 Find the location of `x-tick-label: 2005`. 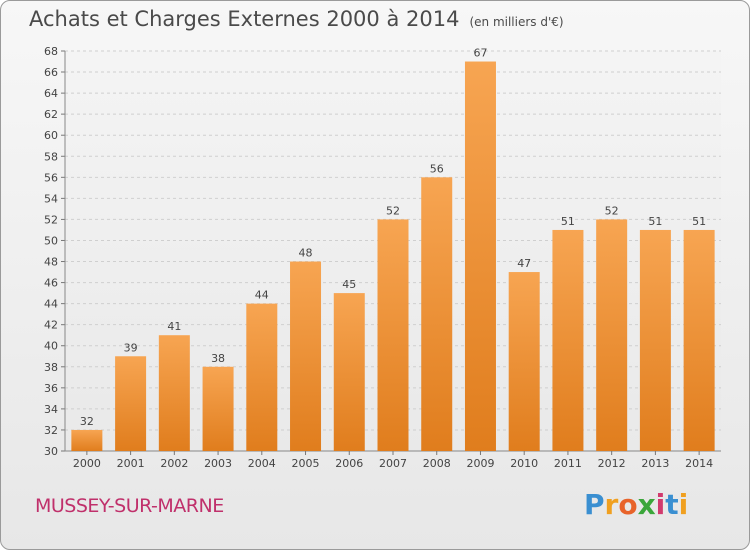

x-tick-label: 2005 is located at coordinates (306, 463).